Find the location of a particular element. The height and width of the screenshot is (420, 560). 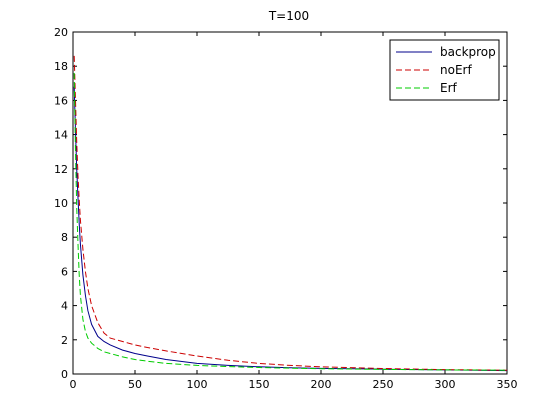

x-tick-label: 100 is located at coordinates (197, 384).